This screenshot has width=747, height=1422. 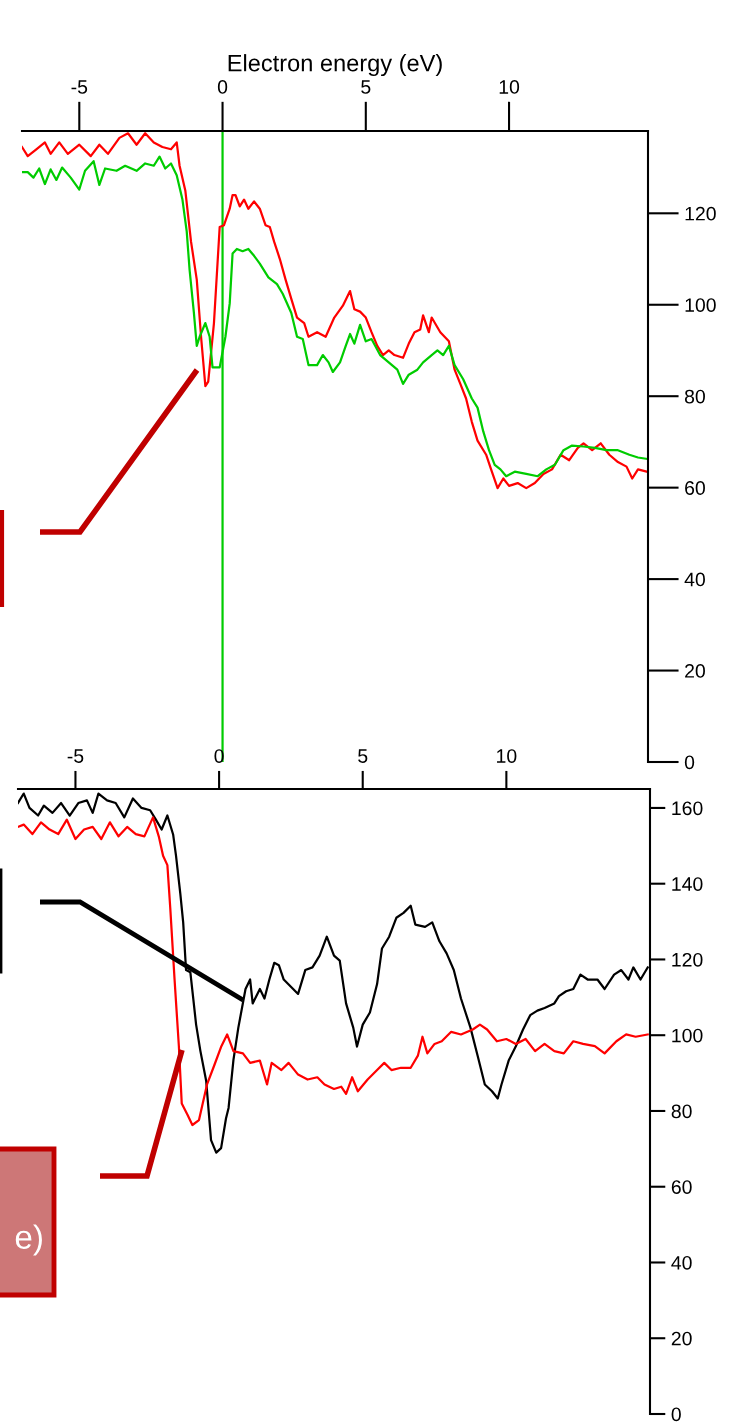 I want to click on y-tick-label: 0, so click(x=676, y=1414).